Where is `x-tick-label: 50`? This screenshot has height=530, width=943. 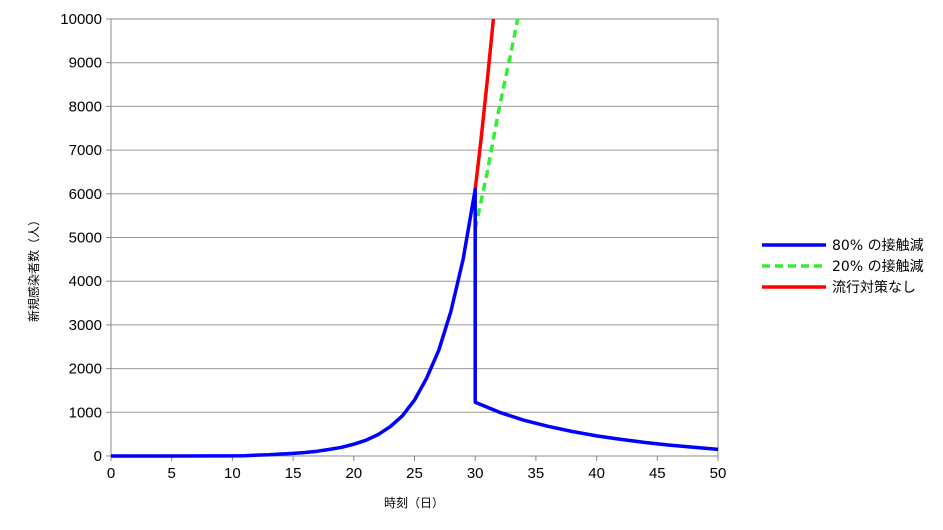
x-tick-label: 50 is located at coordinates (718, 473).